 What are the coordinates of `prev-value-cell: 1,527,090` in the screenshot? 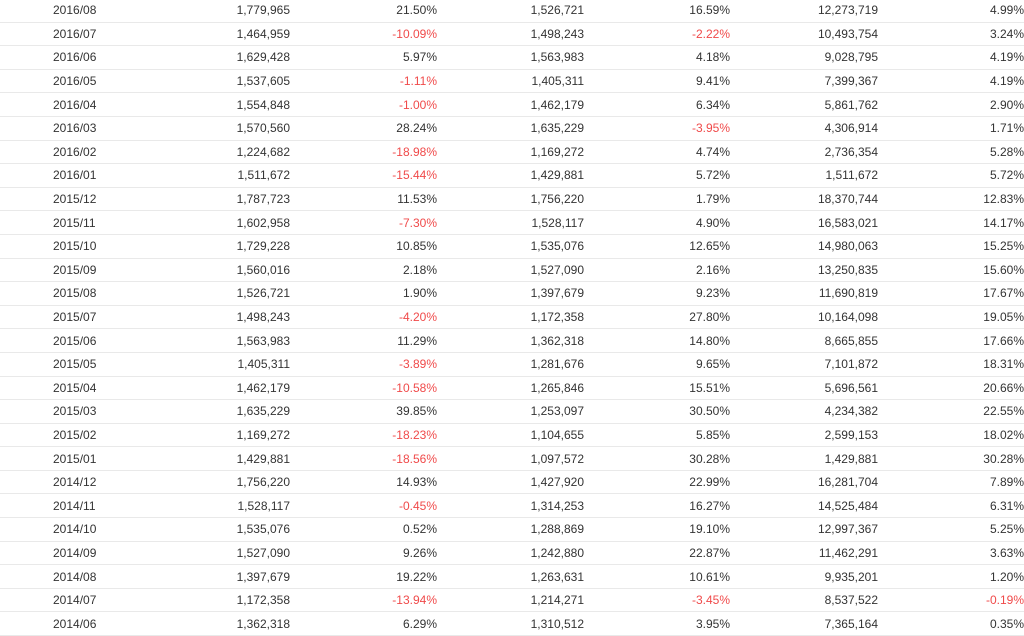 It's located at (510, 270).